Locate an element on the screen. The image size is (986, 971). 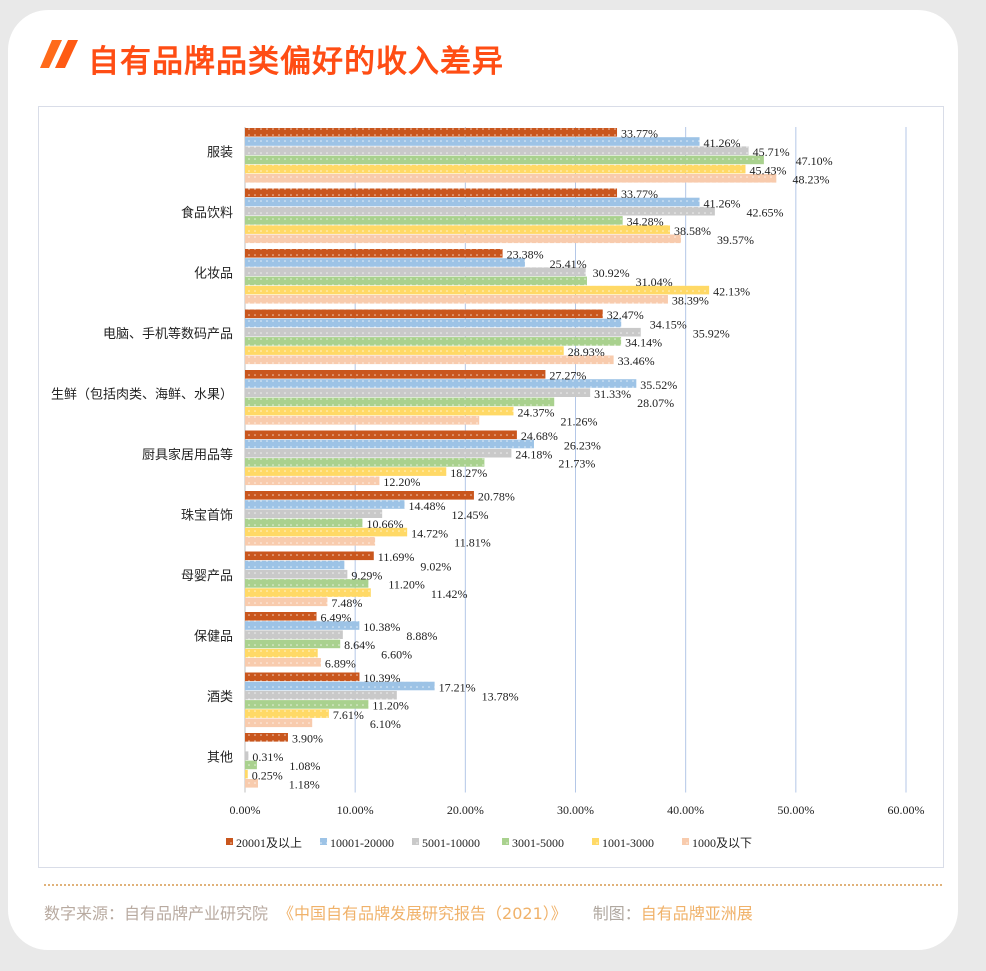
data-label: 8.88% is located at coordinates (421, 636).